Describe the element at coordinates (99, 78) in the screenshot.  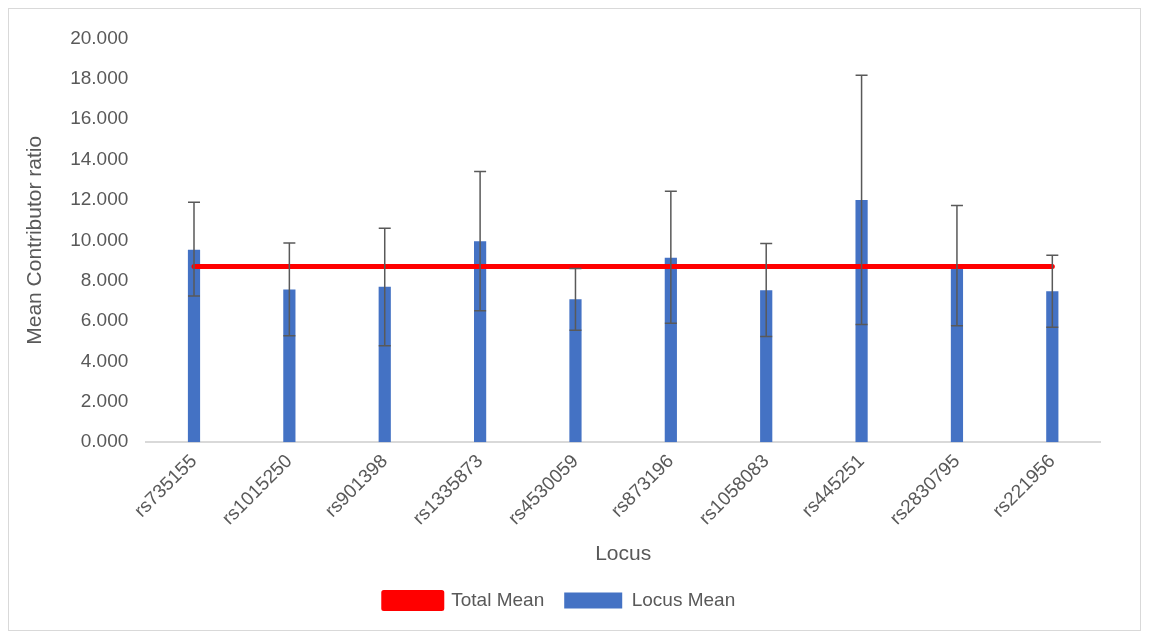
I see `y-tick-label: 18.000` at that location.